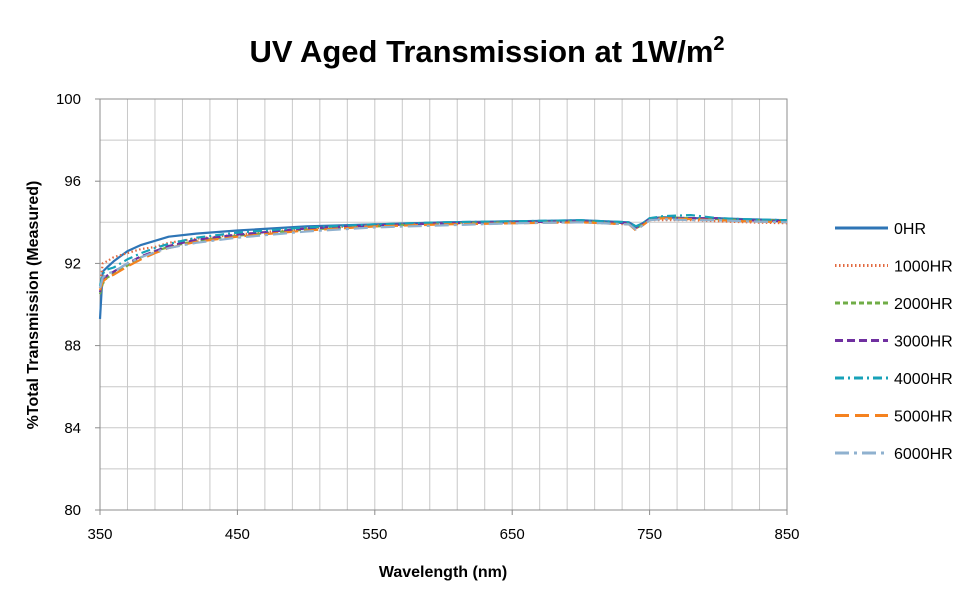 This screenshot has height=593, width=974. I want to click on y-tick-label: 88, so click(72, 346).